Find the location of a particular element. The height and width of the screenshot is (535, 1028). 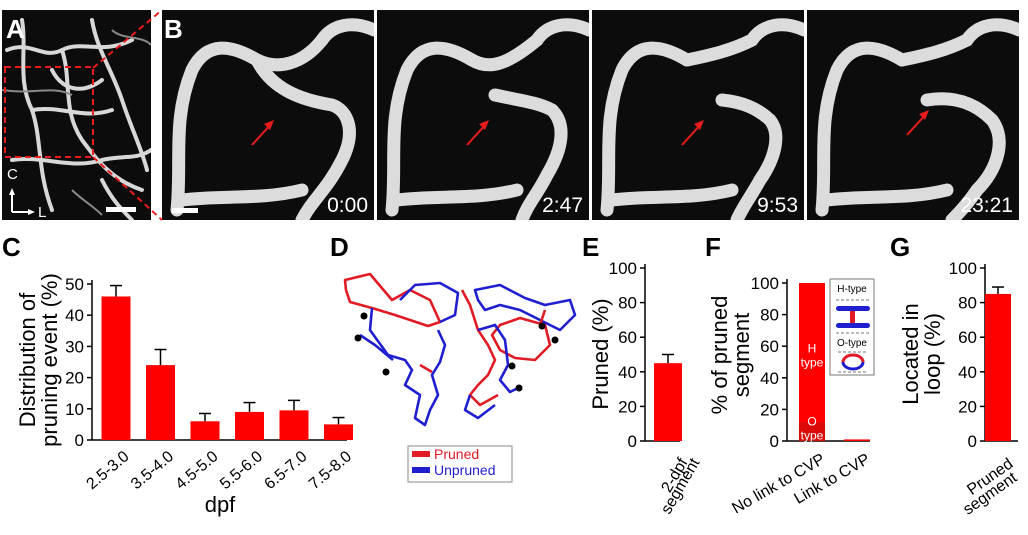

chart-c-ytick-label: 50 is located at coordinates (74, 284).